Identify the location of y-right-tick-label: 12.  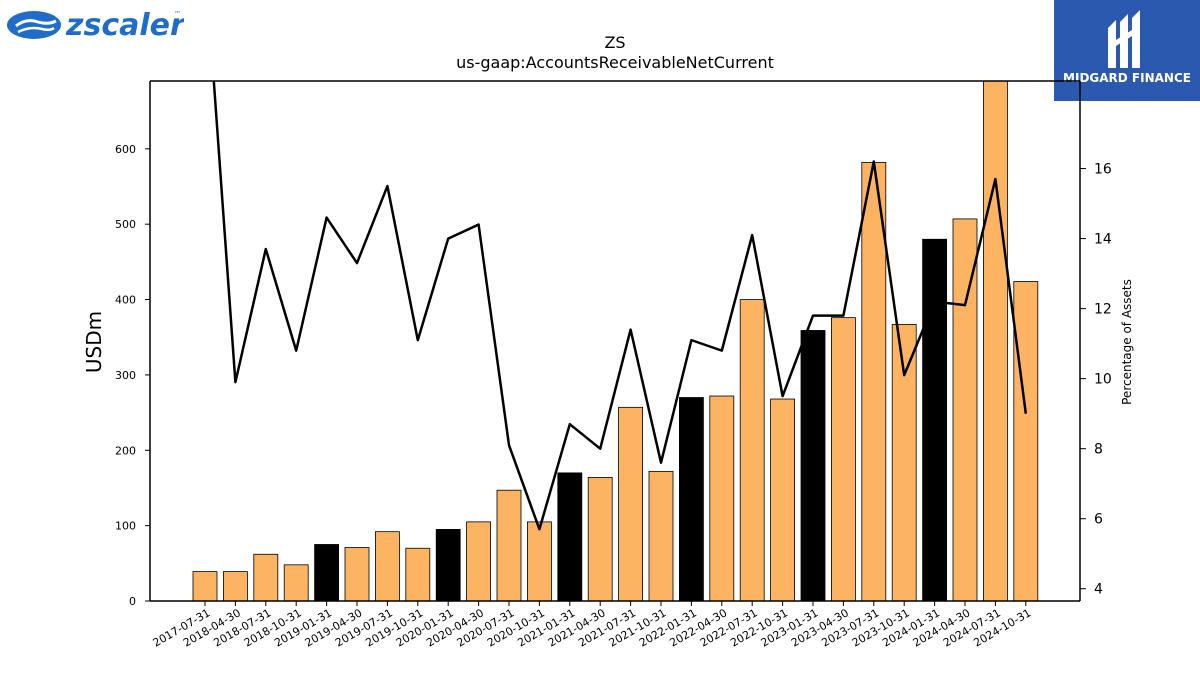
(1103, 310).